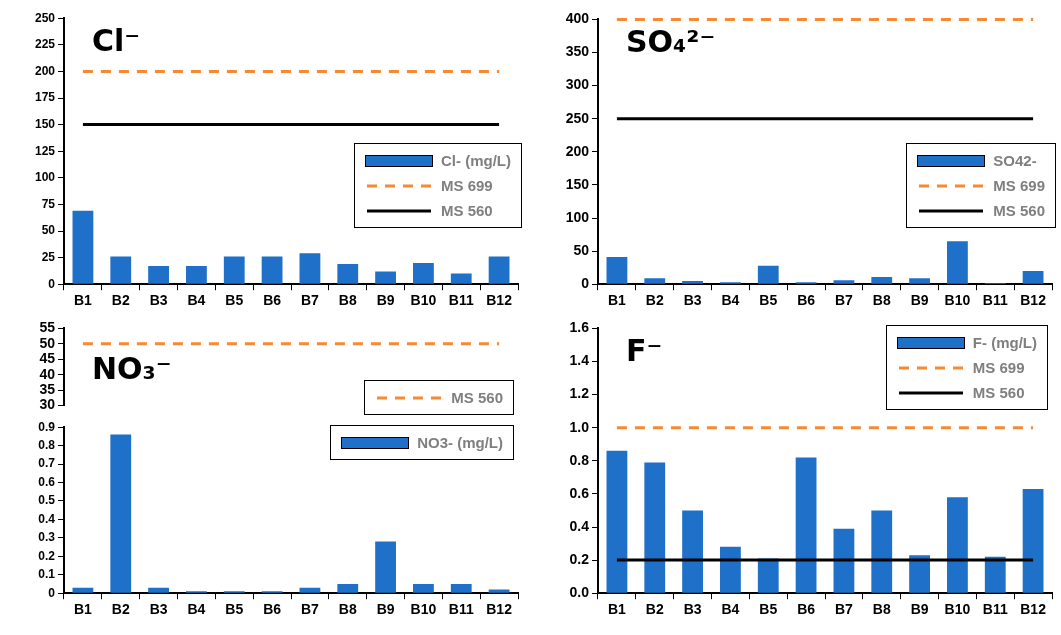 Image resolution: width=1061 pixels, height=635 pixels. What do you see at coordinates (45, 44) in the screenshot?
I see `y-tick-label: 225` at bounding box center [45, 44].